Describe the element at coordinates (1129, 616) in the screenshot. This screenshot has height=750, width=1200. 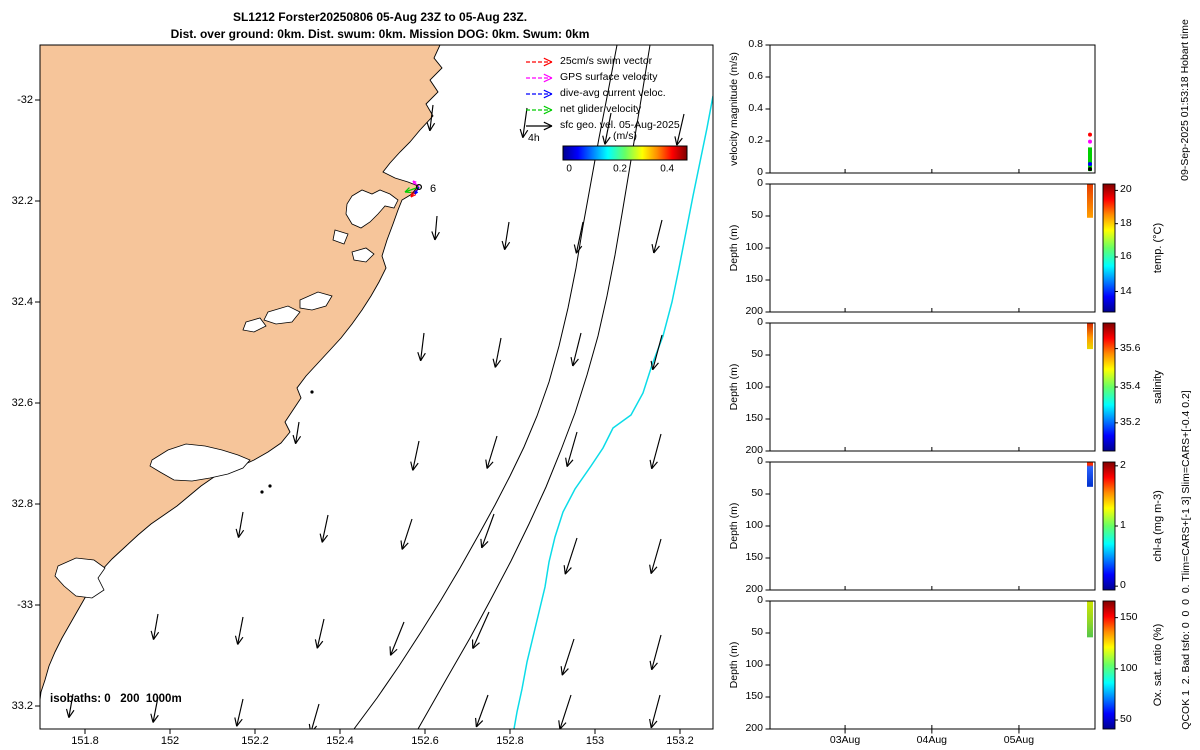
I see `colorbar-tick-label: 150` at that location.